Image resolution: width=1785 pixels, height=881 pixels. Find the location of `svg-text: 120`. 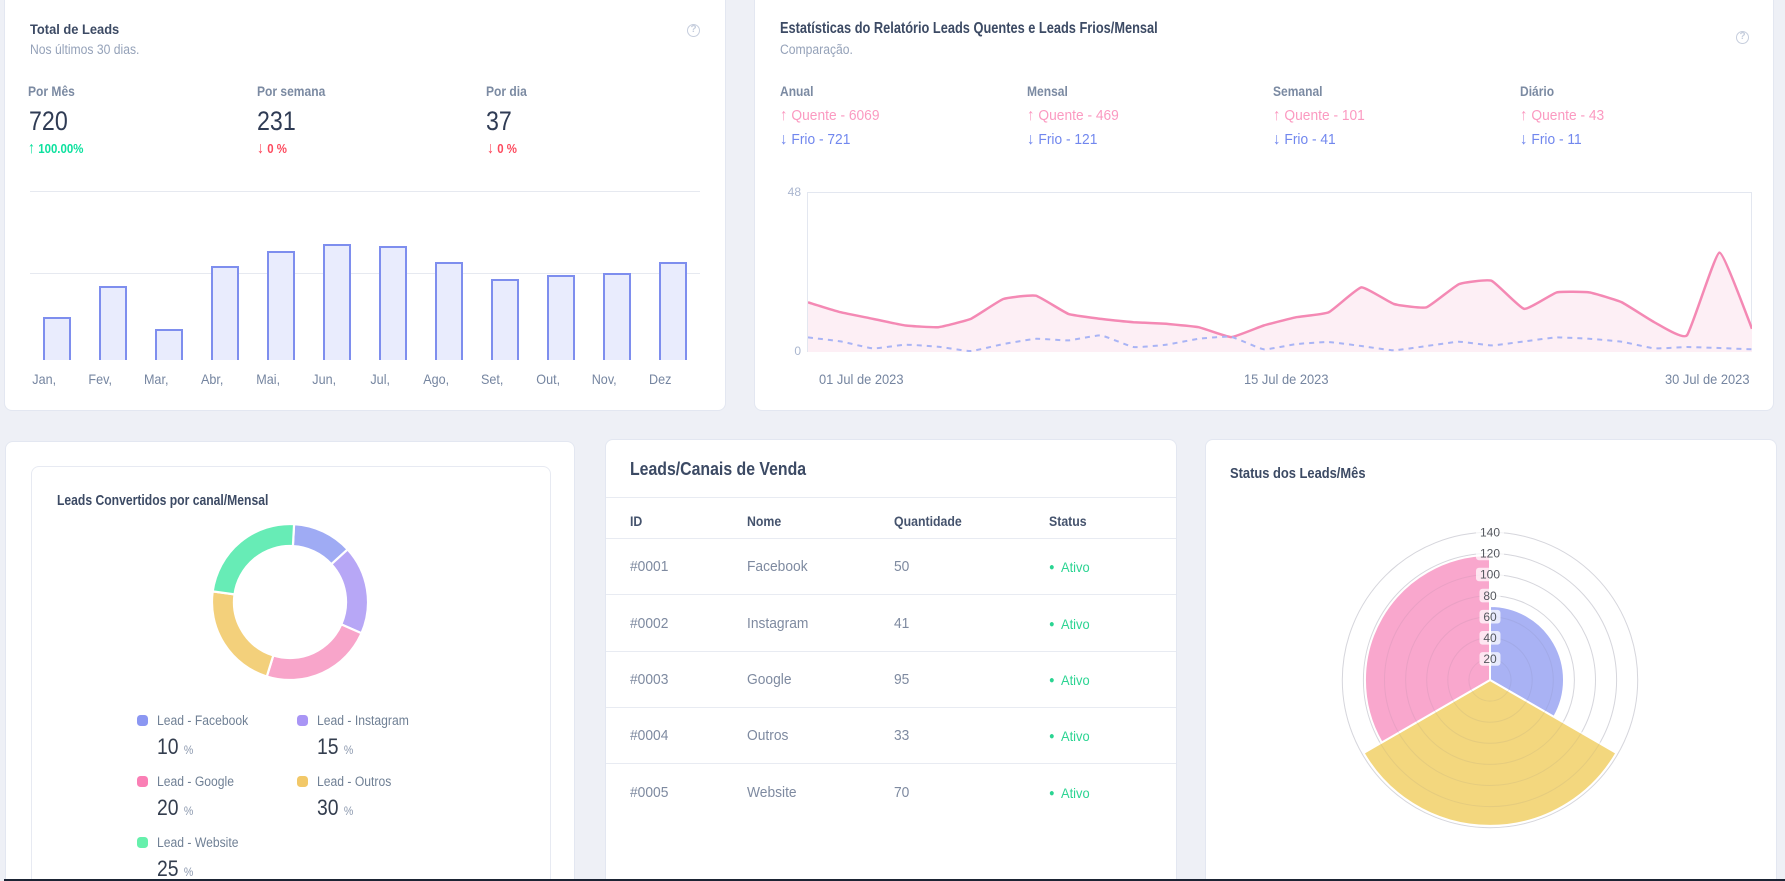

svg-text: 120 is located at coordinates (1490, 554).